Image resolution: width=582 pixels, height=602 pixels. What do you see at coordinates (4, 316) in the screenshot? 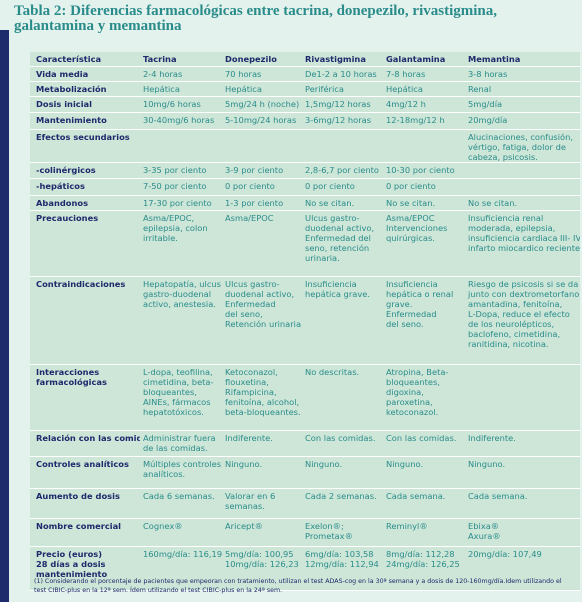
I see `side-stripe` at bounding box center [4, 316].